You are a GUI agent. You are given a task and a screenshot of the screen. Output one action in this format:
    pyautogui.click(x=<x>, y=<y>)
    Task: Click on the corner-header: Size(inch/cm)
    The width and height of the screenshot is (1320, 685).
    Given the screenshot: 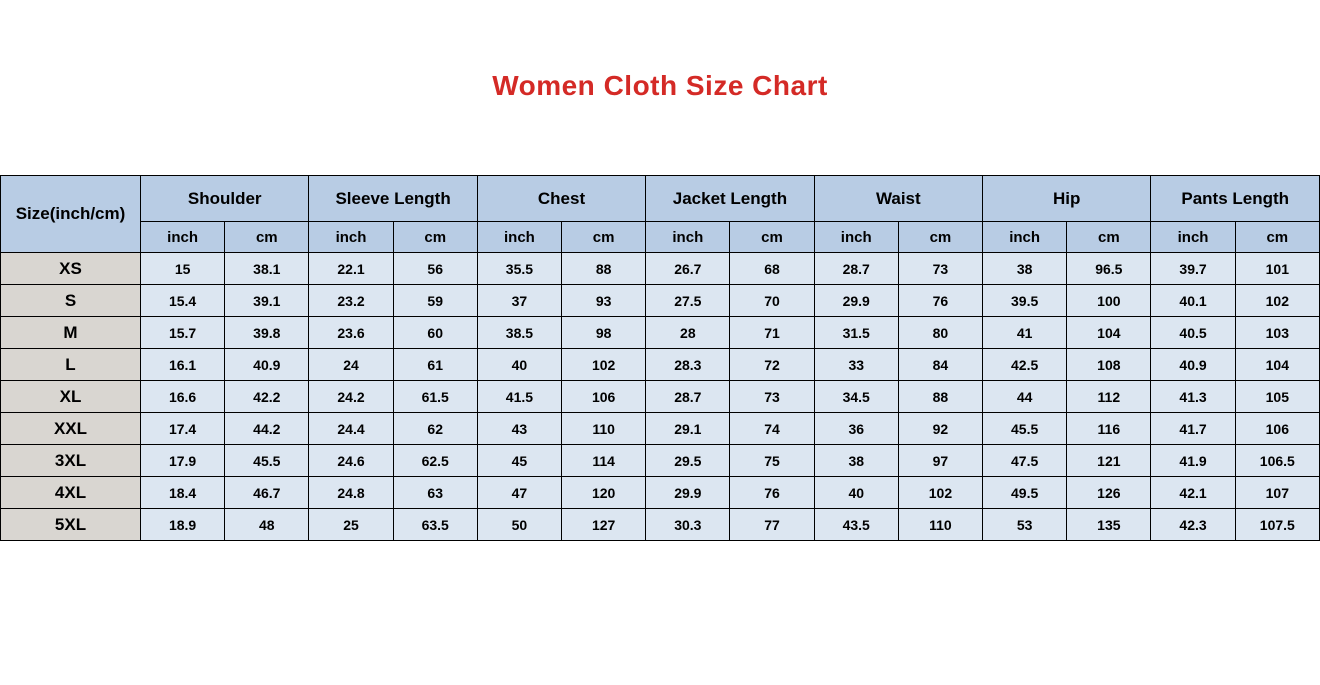 What is the action you would take?
    pyautogui.click(x=70, y=214)
    